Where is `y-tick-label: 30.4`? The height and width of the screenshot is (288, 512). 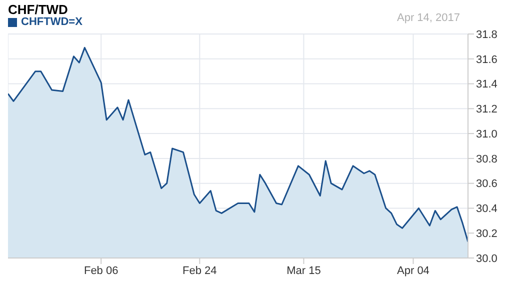
y-tick-label: 30.4 is located at coordinates (487, 209).